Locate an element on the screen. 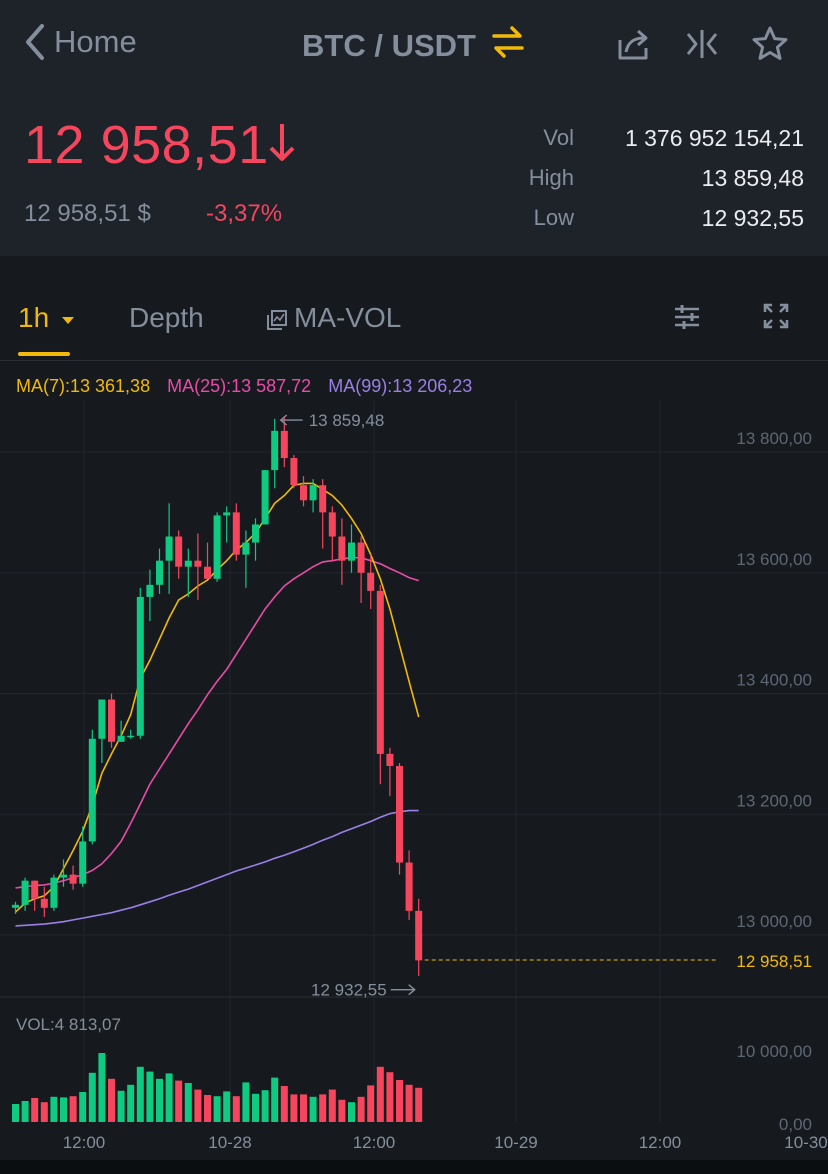 The image size is (828, 1174). indicator-icon is located at coordinates (277, 319).